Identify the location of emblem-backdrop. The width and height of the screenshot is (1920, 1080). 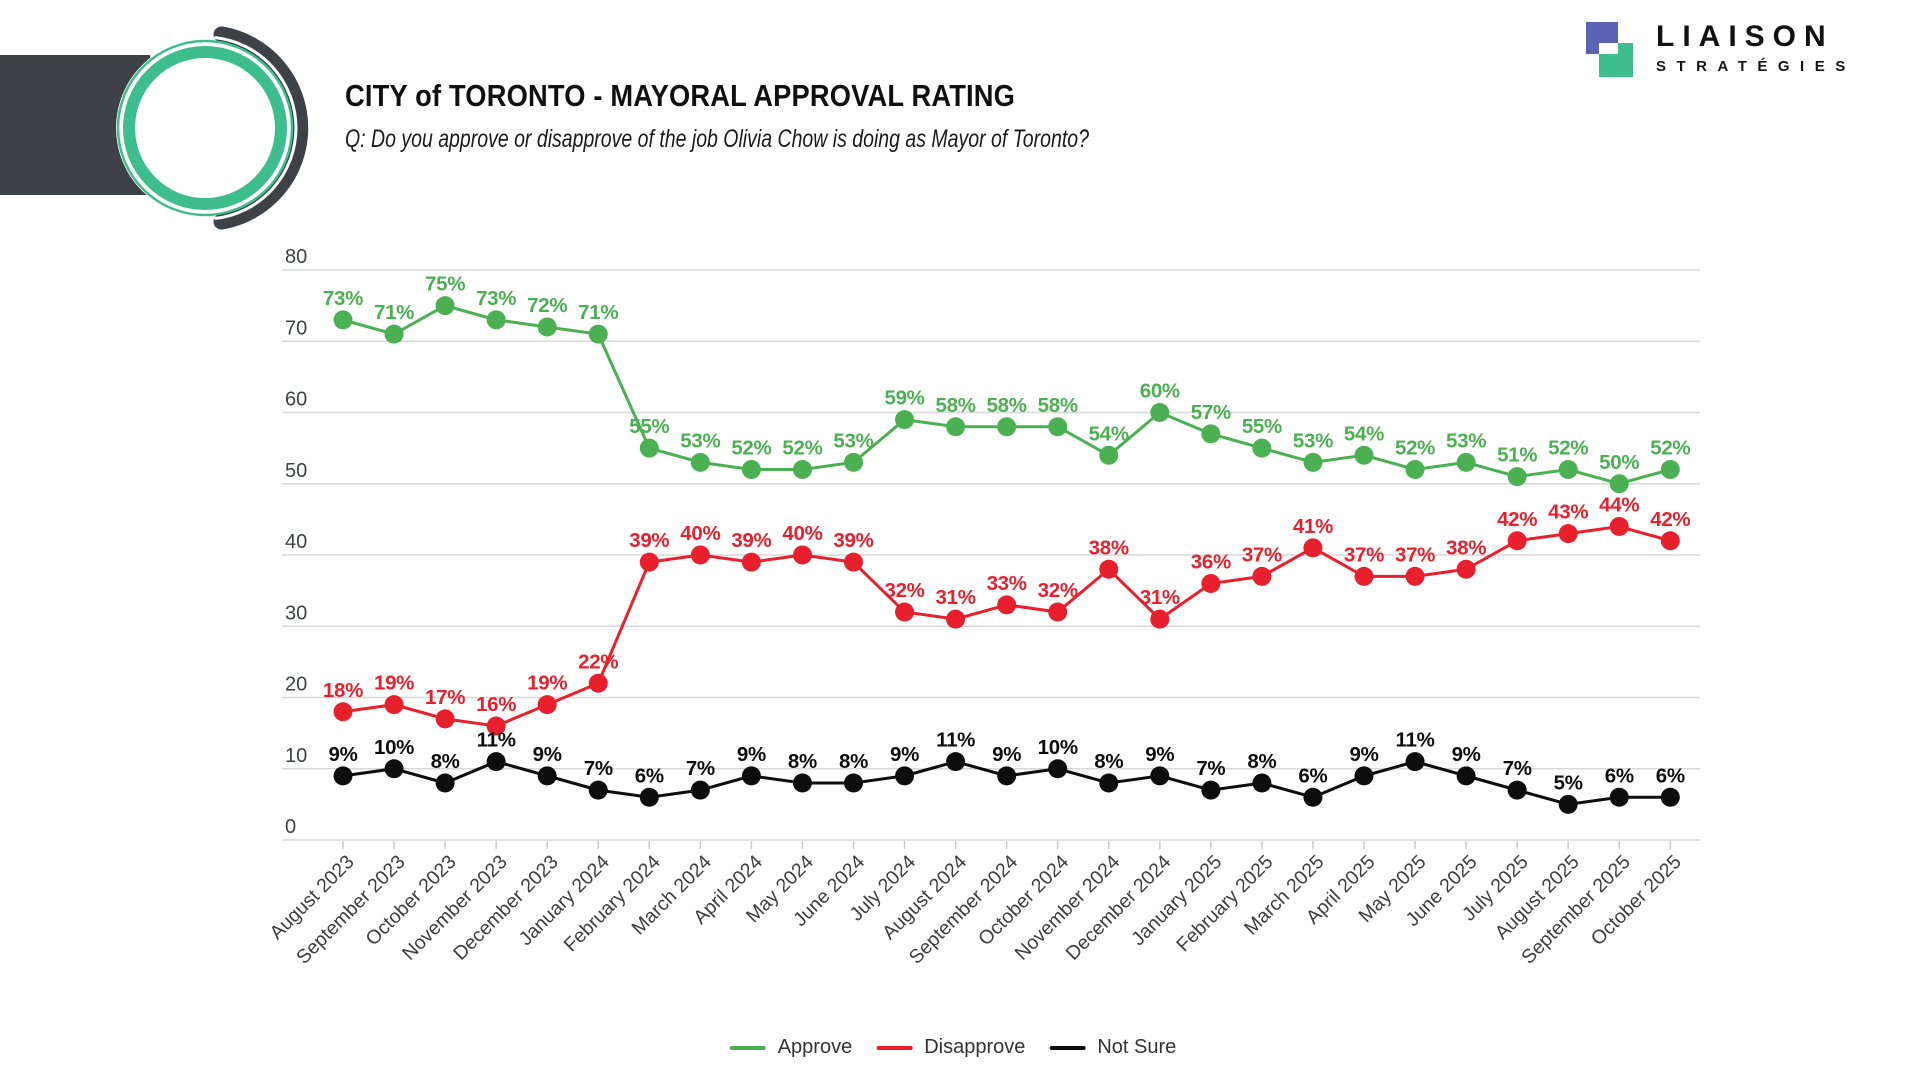
(205, 128).